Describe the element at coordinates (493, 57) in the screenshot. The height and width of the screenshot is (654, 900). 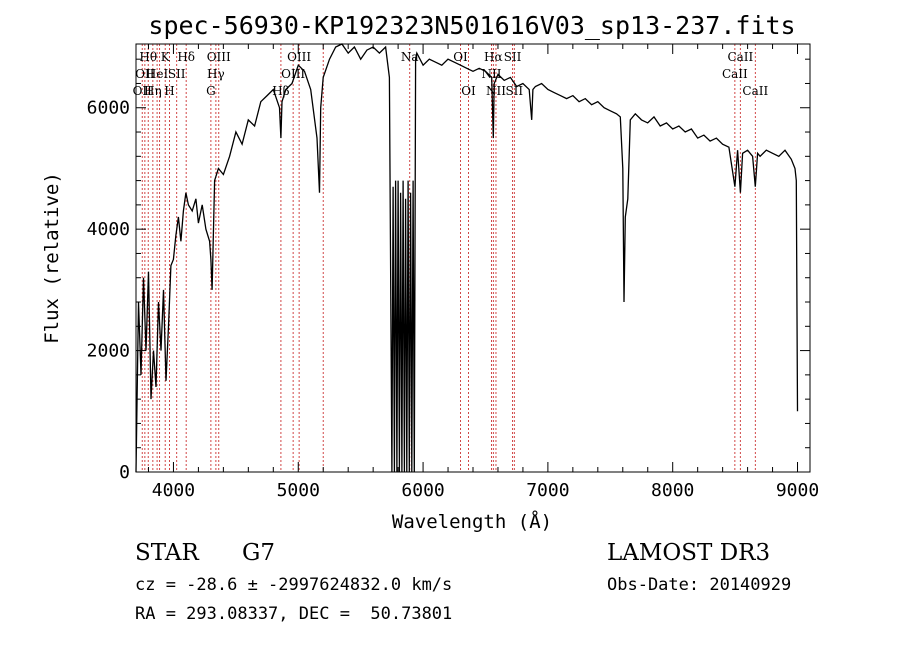
I see `line-label: Hα` at that location.